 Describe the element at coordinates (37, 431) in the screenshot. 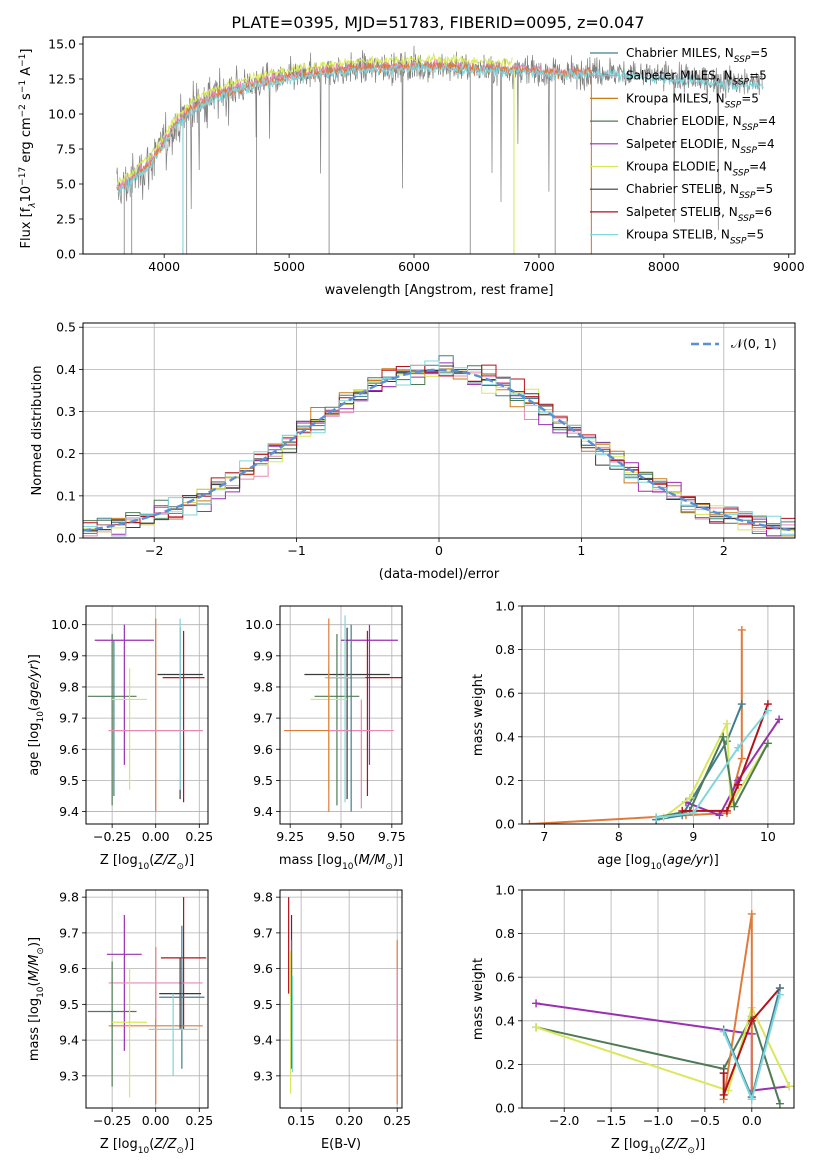

I see `y-axis-label: Normed distribution` at that location.